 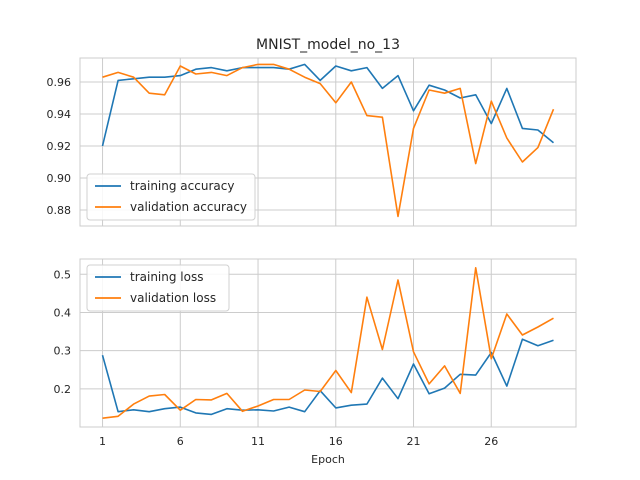 What do you see at coordinates (328, 45) in the screenshot?
I see `chart-title: MNIST_model_no_13` at bounding box center [328, 45].